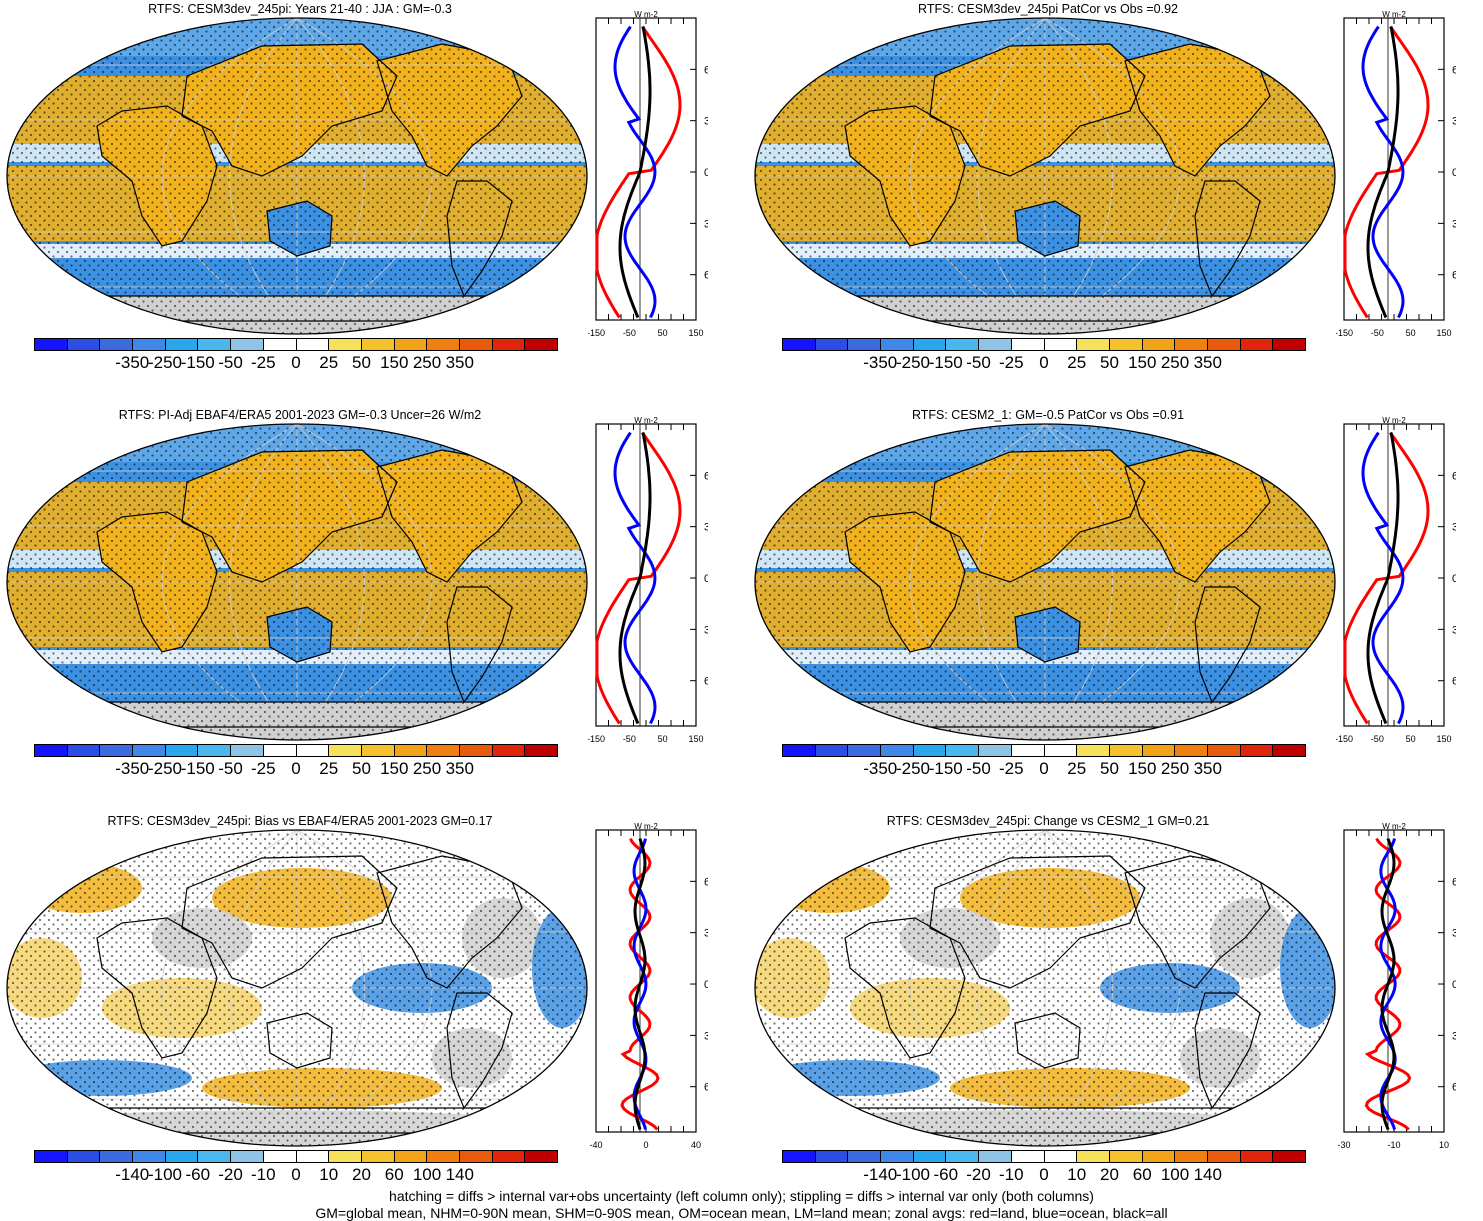 The width and height of the screenshot is (1483, 1221). I want to click on colorbar-tick-label: -140, so click(132, 1174).